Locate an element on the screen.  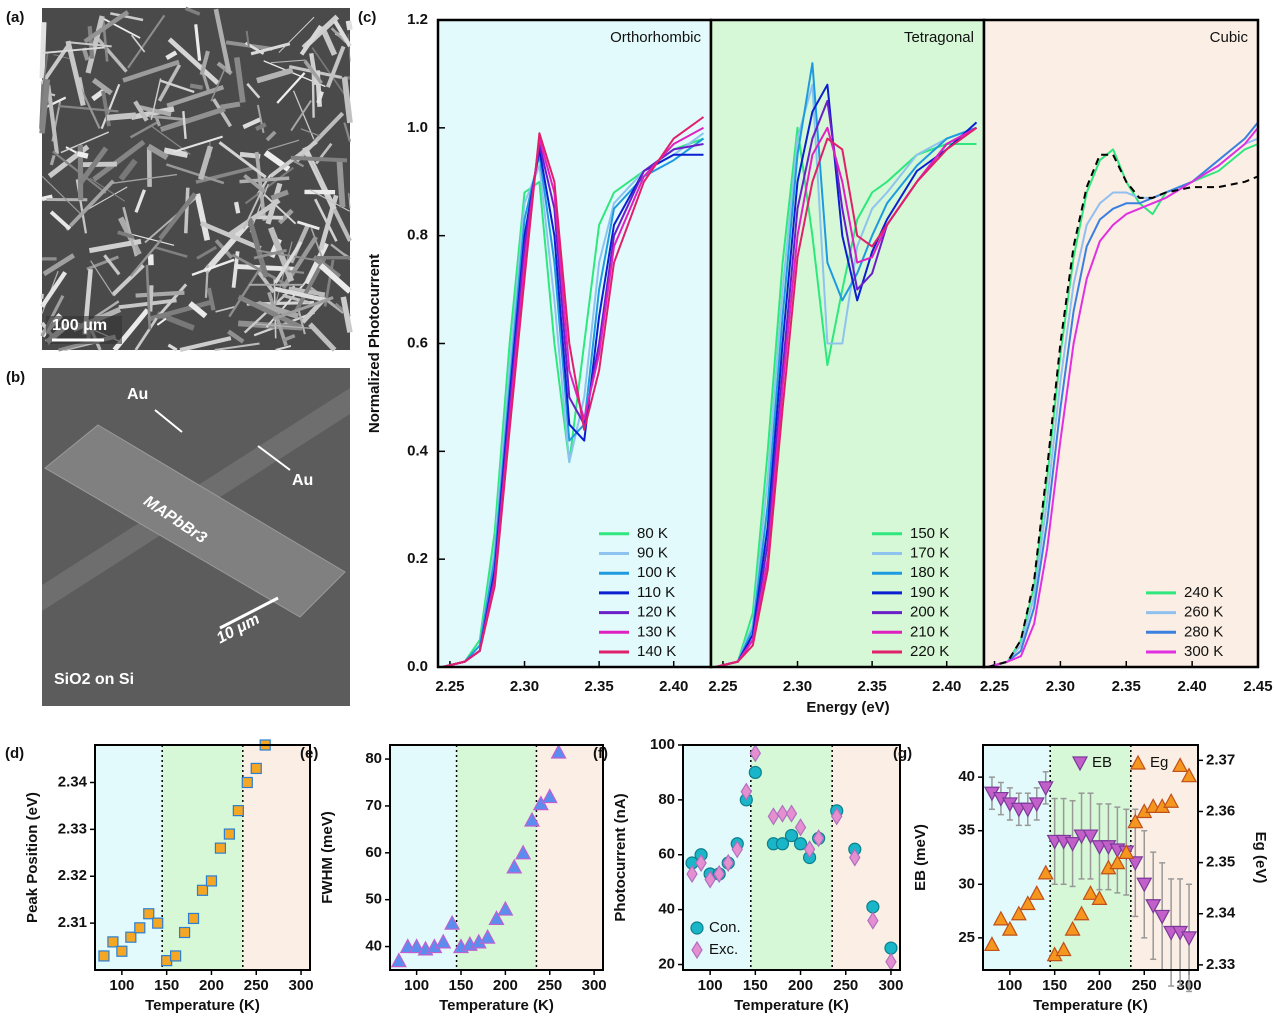
panel-label: (g) is located at coordinates (902, 753).